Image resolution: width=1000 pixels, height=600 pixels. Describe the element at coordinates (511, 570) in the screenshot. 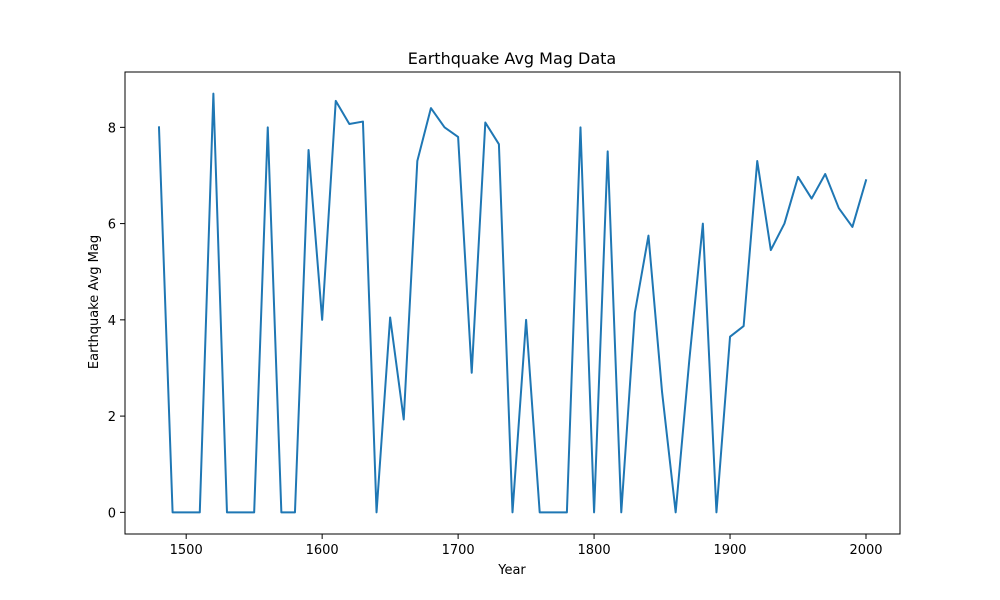

I see `x-axis-label: Year` at that location.